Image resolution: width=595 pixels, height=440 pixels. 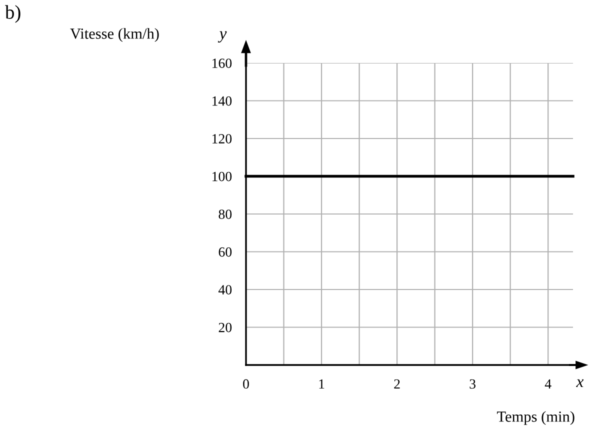 What do you see at coordinates (397, 384) in the screenshot?
I see `x-tick-label: 2` at bounding box center [397, 384].